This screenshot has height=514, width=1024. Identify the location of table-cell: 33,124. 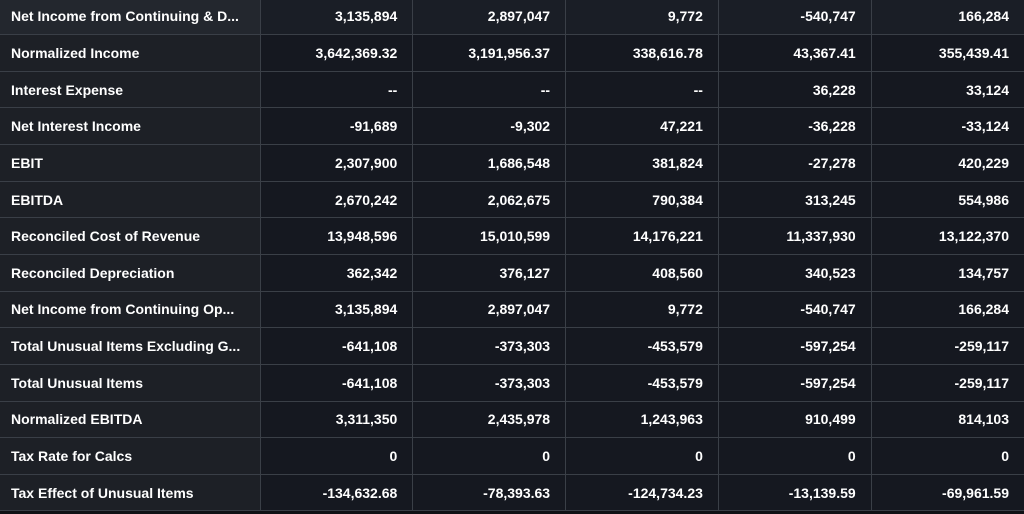
(947, 90).